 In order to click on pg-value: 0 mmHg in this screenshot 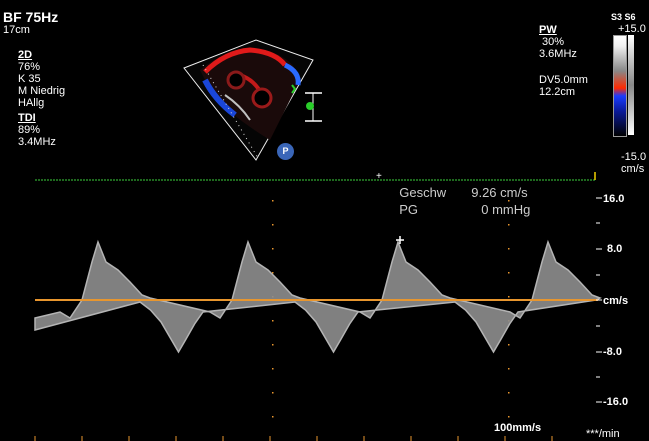, I will do `click(506, 209)`.